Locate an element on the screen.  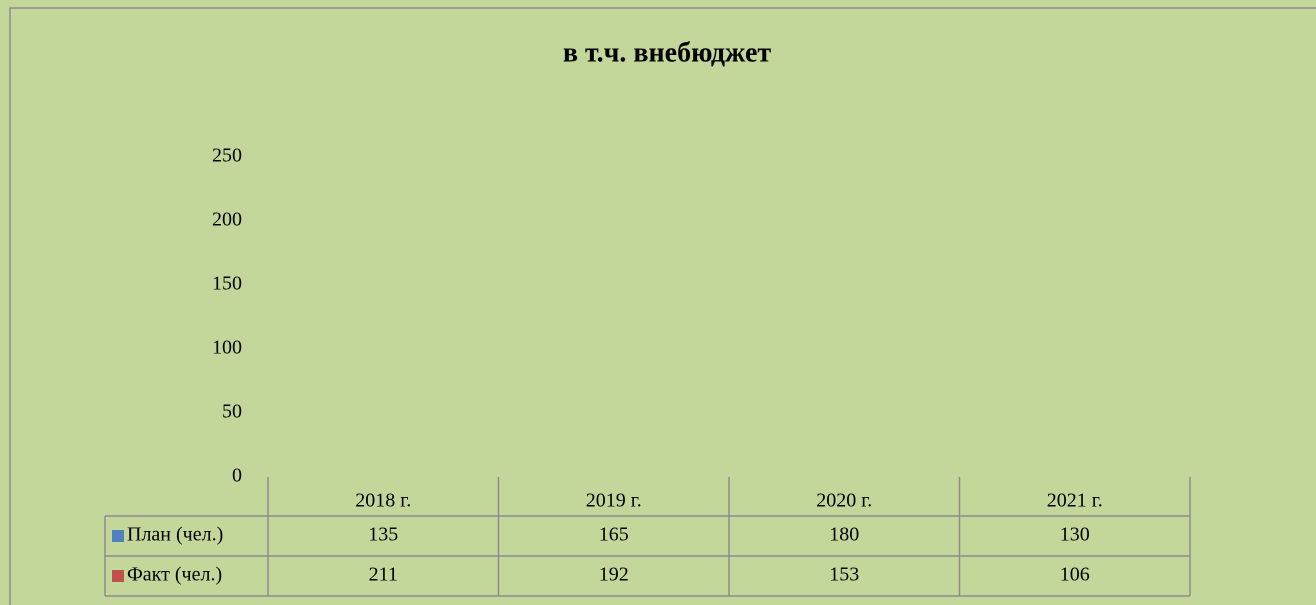
table-value: 192 is located at coordinates (614, 575).